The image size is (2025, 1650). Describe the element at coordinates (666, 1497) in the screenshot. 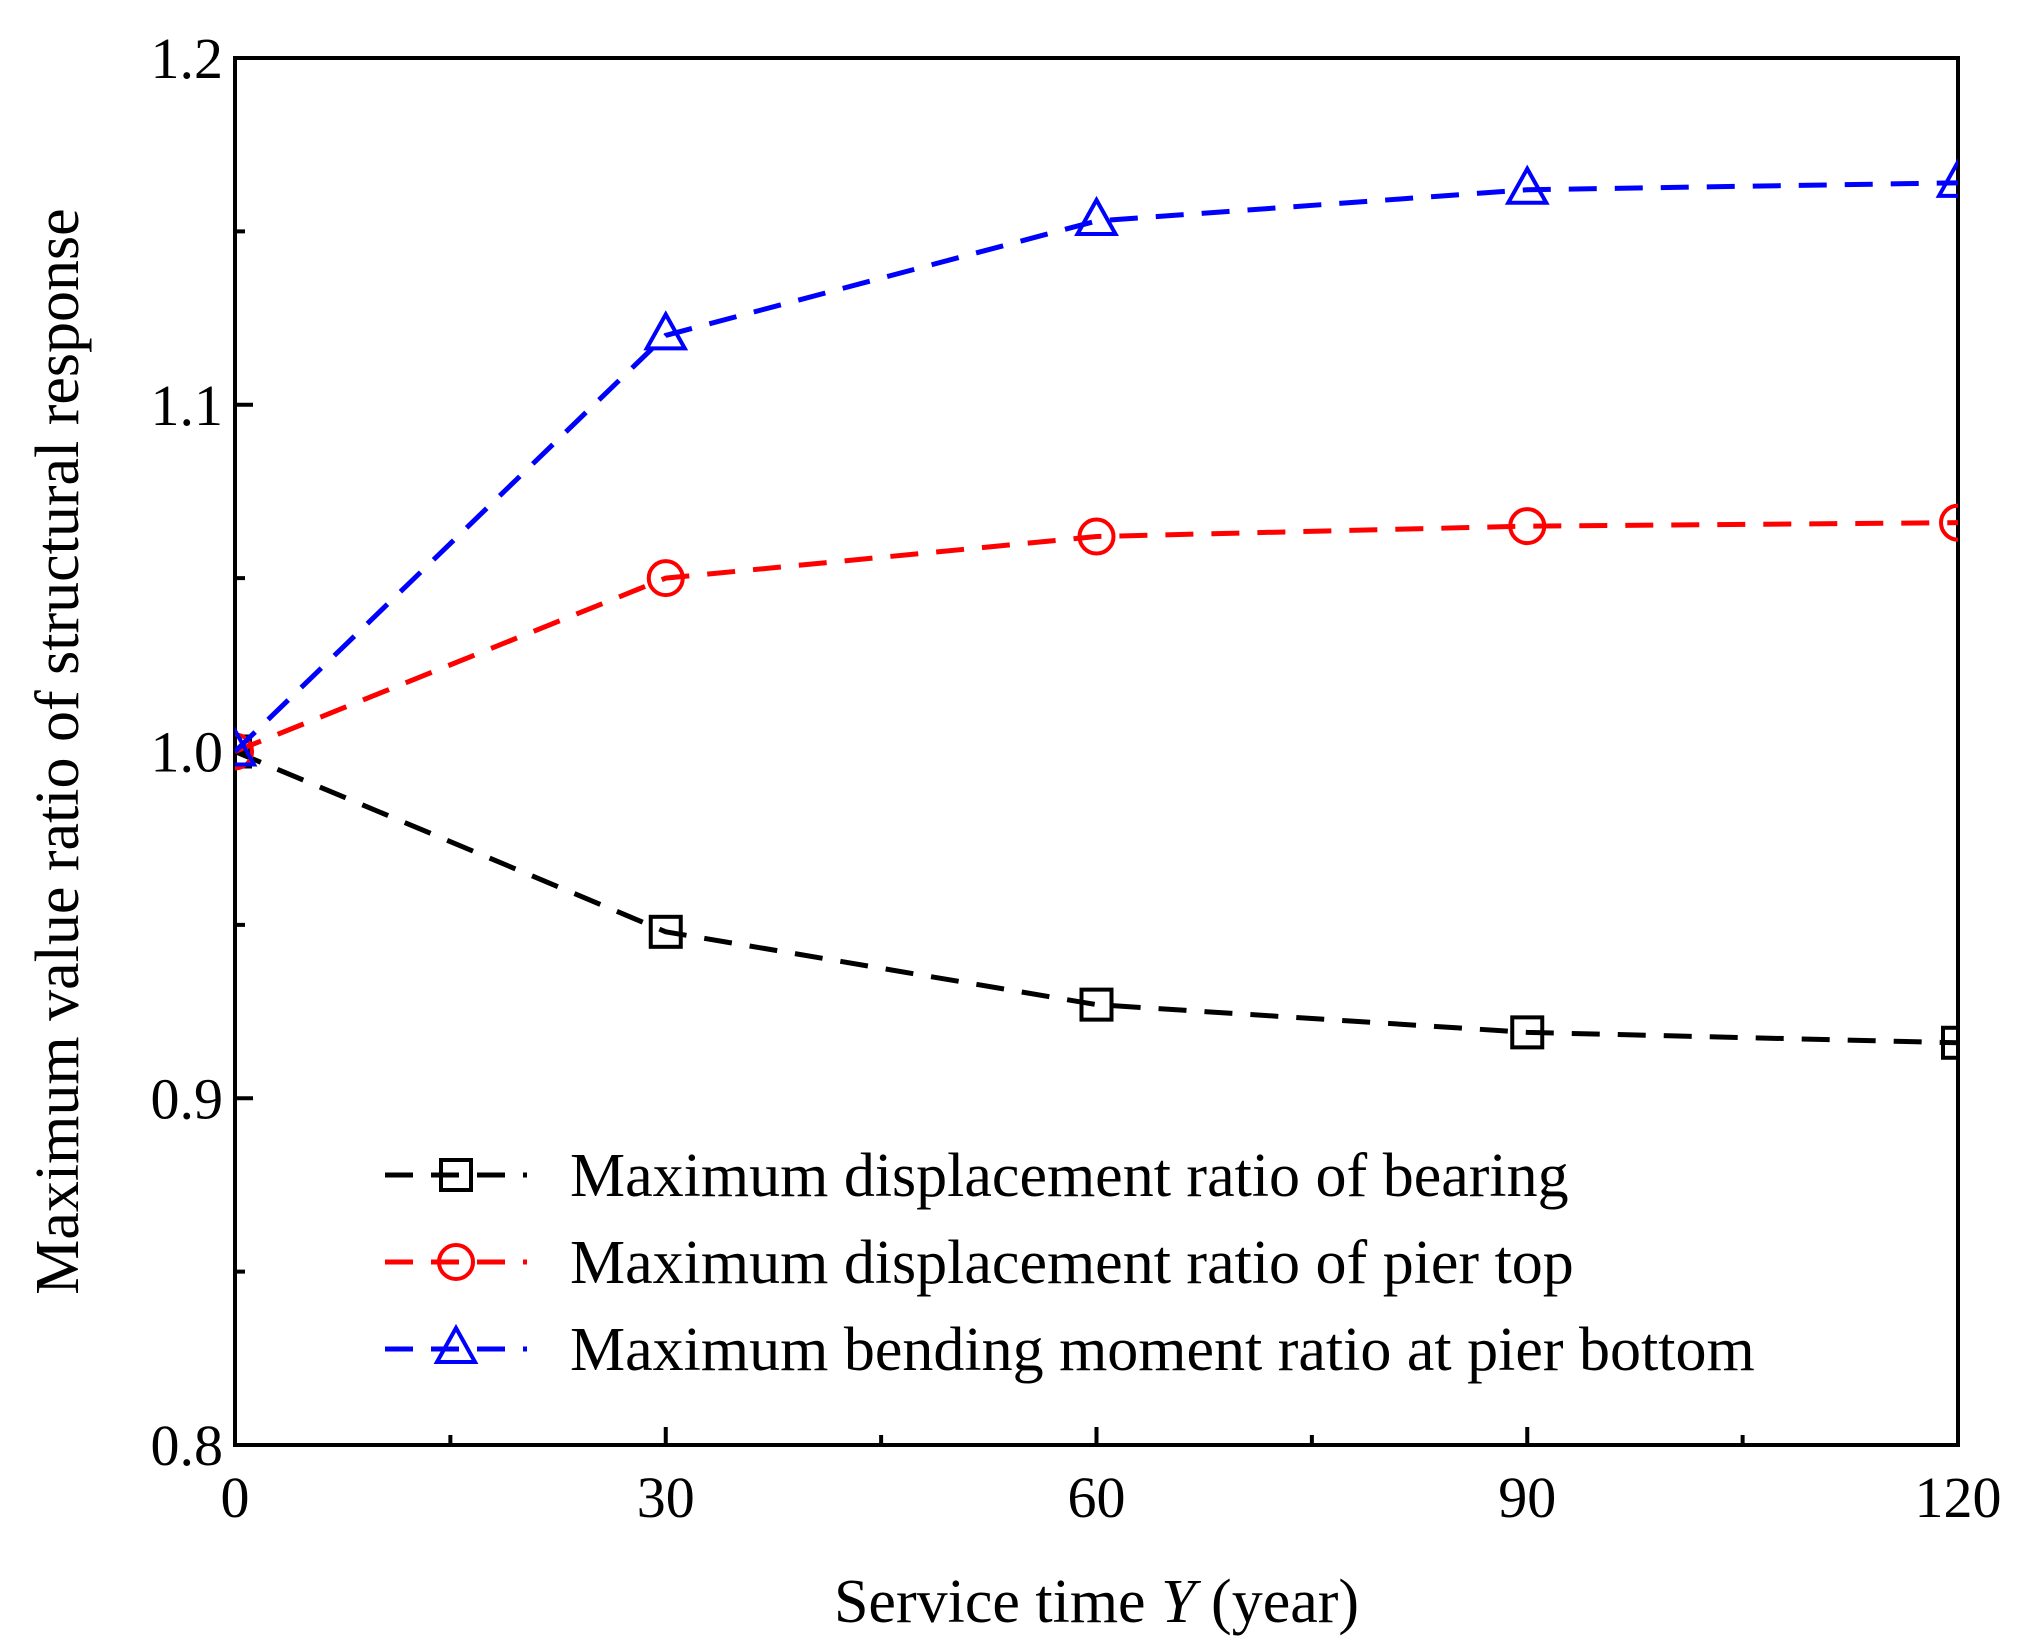

I see `x-tick-label: 30` at that location.